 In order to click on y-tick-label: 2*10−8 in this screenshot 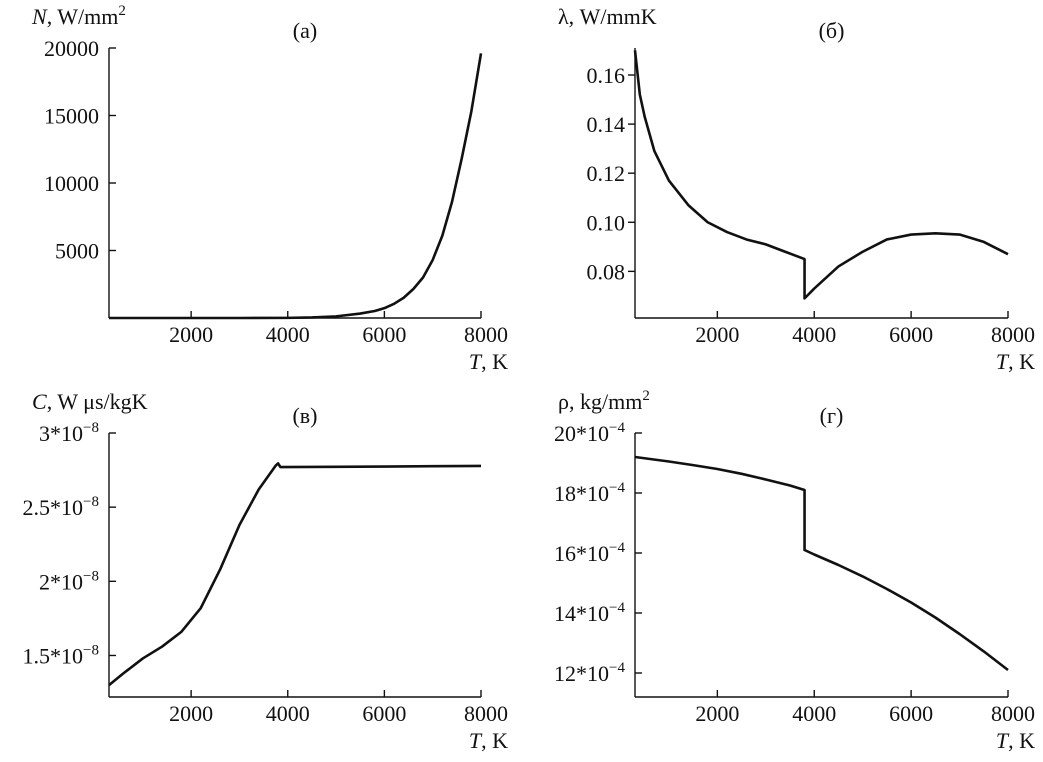, I will do `click(69, 581)`.